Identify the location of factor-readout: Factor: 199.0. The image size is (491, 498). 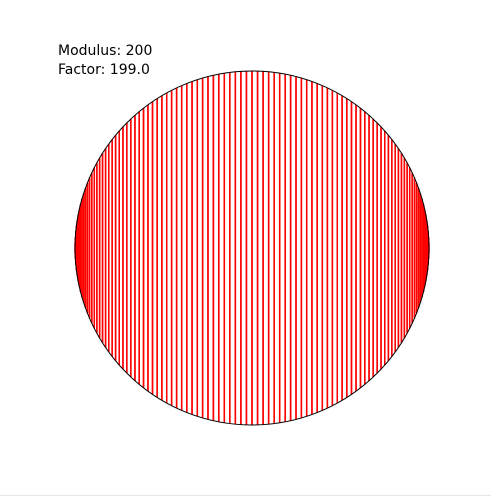
(104, 70).